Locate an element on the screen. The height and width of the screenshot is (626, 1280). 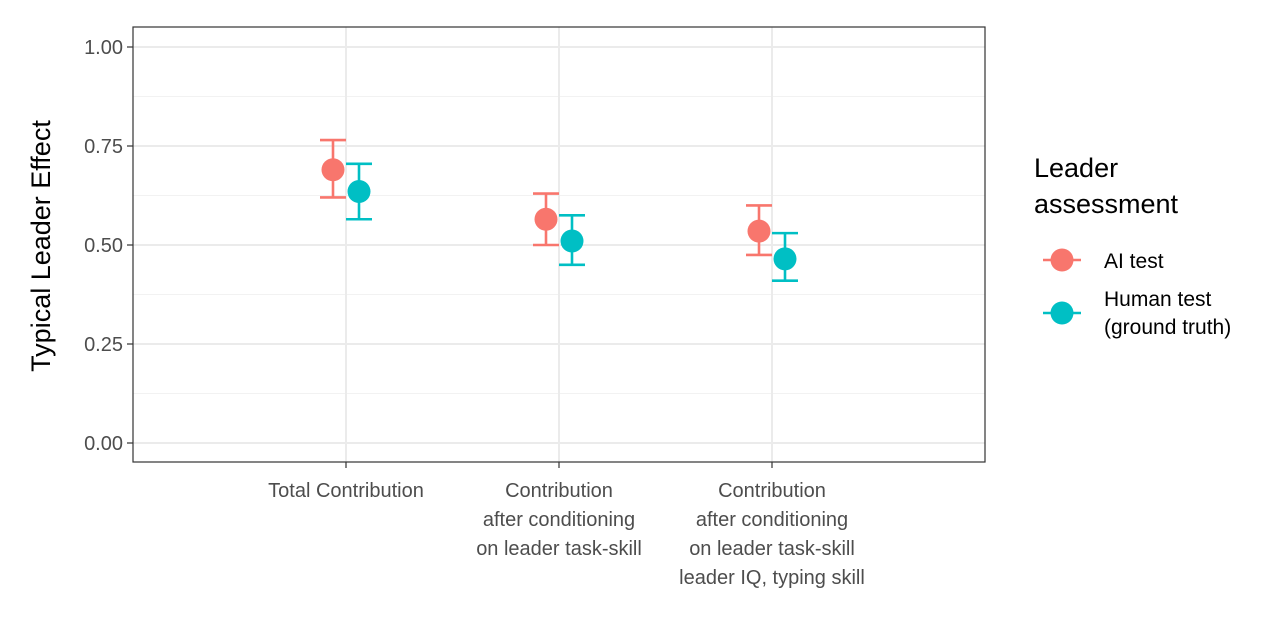
legend-entry: AI test is located at coordinates (1103, 260).